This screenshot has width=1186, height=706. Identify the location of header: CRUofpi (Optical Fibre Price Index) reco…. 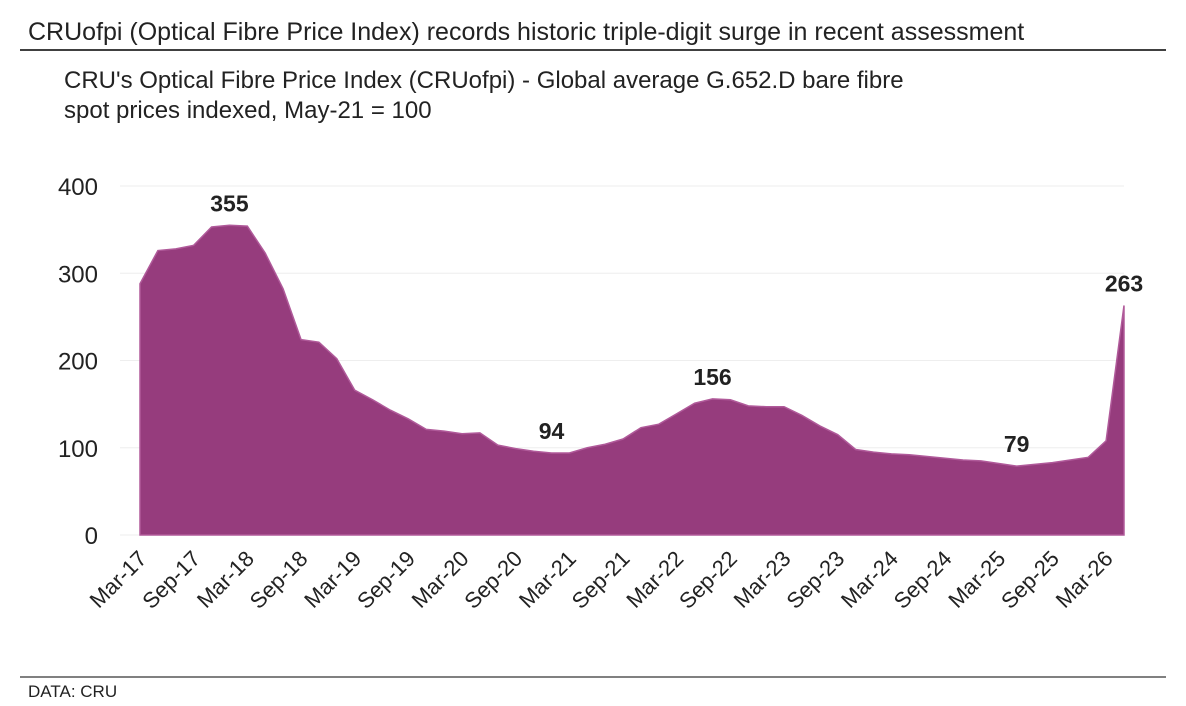
(526, 32).